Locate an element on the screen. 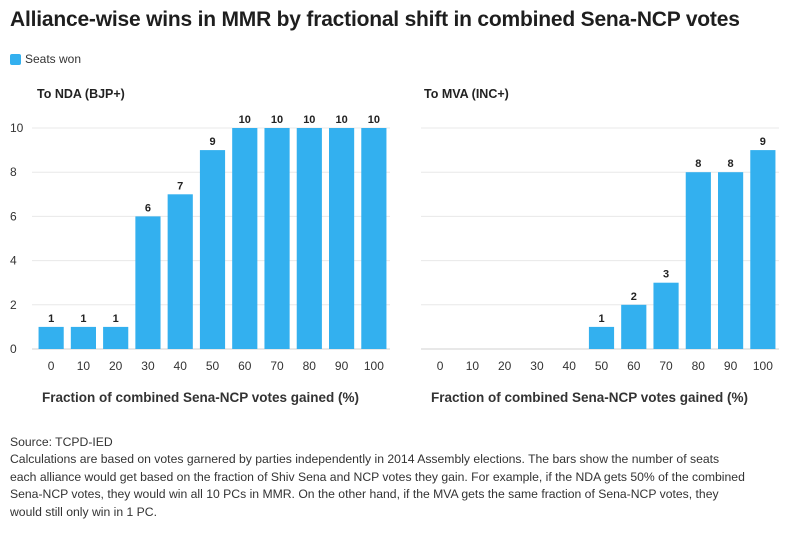 The height and width of the screenshot is (533, 800). y-tick-label: 10 is located at coordinates (17, 128).